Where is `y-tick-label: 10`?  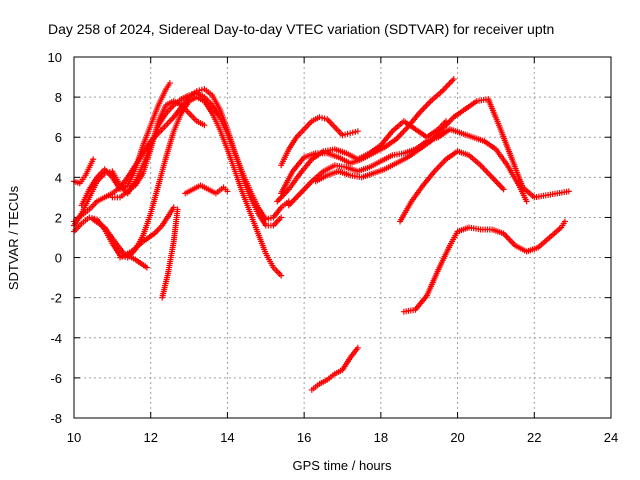 y-tick-label: 10 is located at coordinates (55, 57).